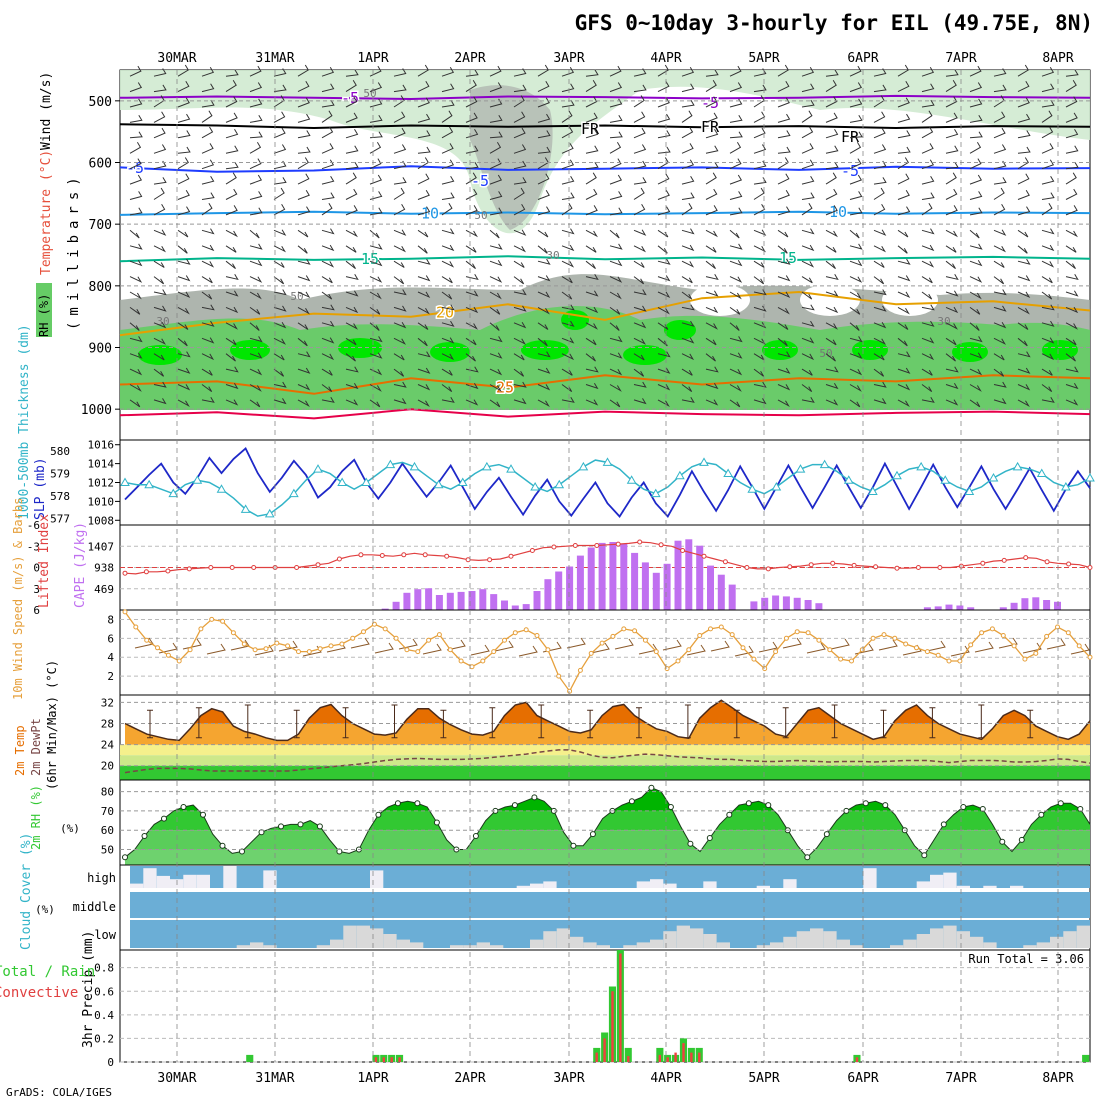 This screenshot has height=1100, width=1100. What do you see at coordinates (107, 850) in the screenshot?
I see `rh-tick-label: 50` at bounding box center [107, 850].